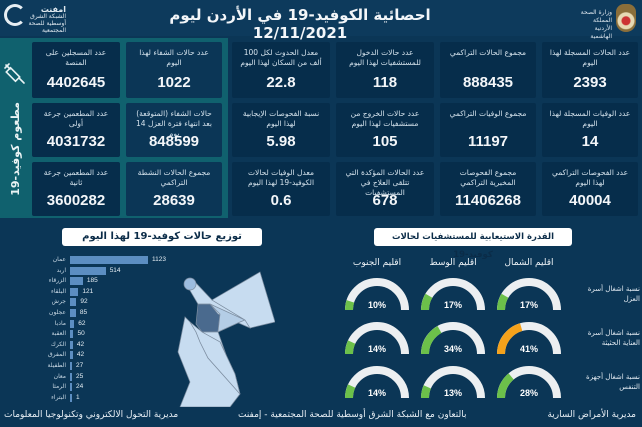  Describe the element at coordinates (100, 302) in the screenshot. I see `bar-row: جرش 92` at that location.